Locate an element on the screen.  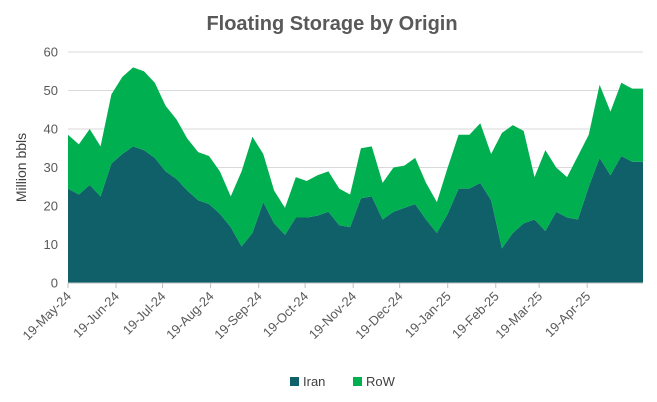
y-tick-label: 60 is located at coordinates (51, 52).